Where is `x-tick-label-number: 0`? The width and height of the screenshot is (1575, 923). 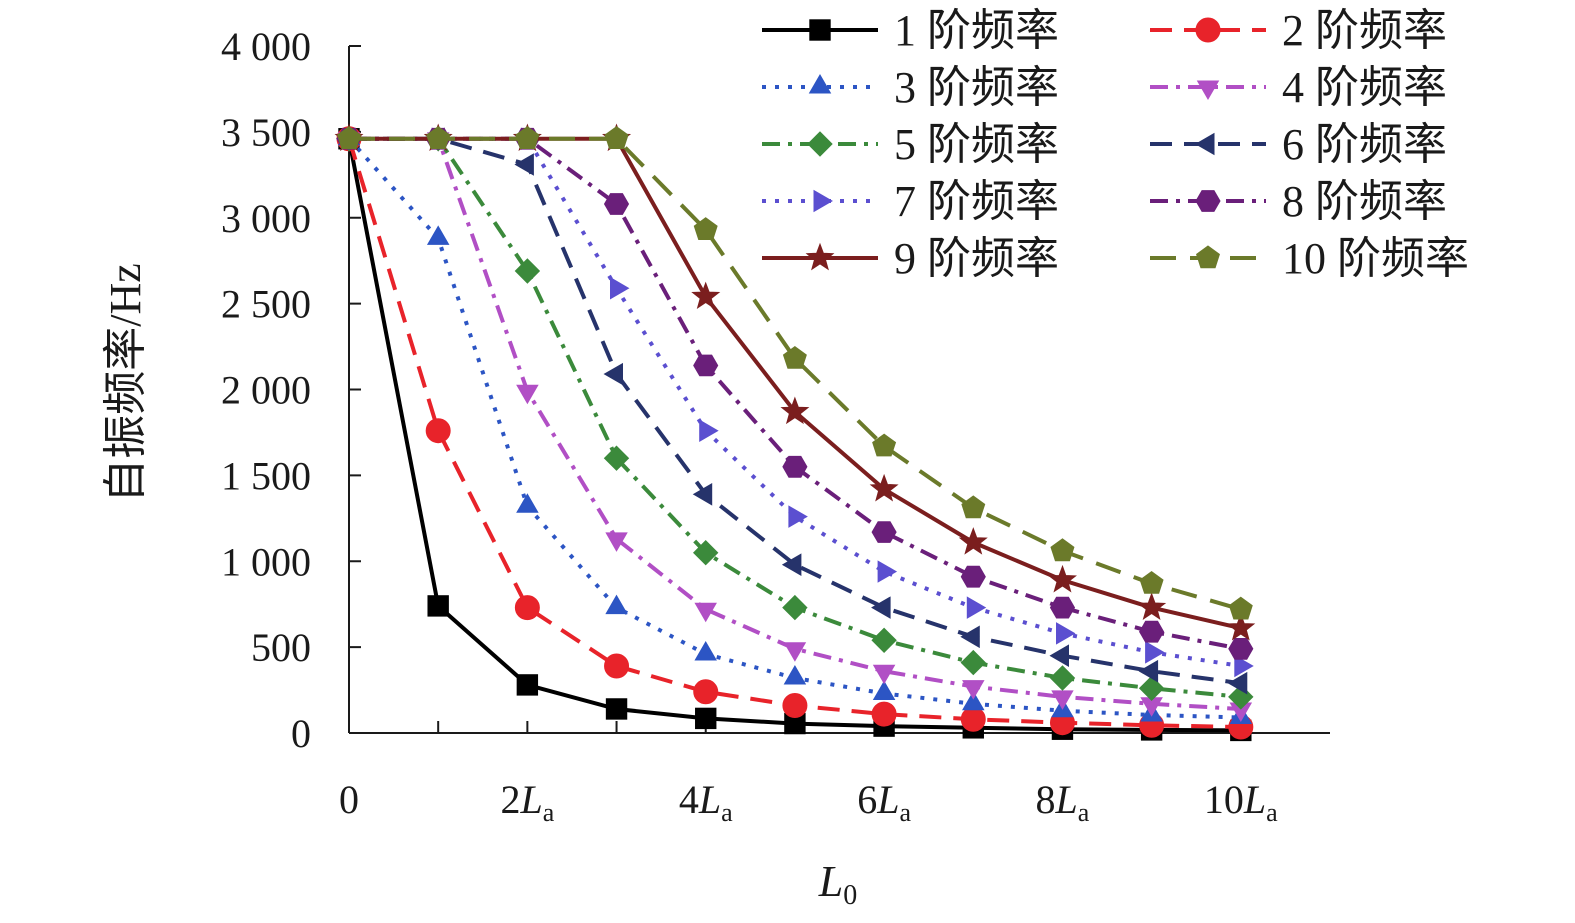
x-tick-label-number: 0 is located at coordinates (349, 799).